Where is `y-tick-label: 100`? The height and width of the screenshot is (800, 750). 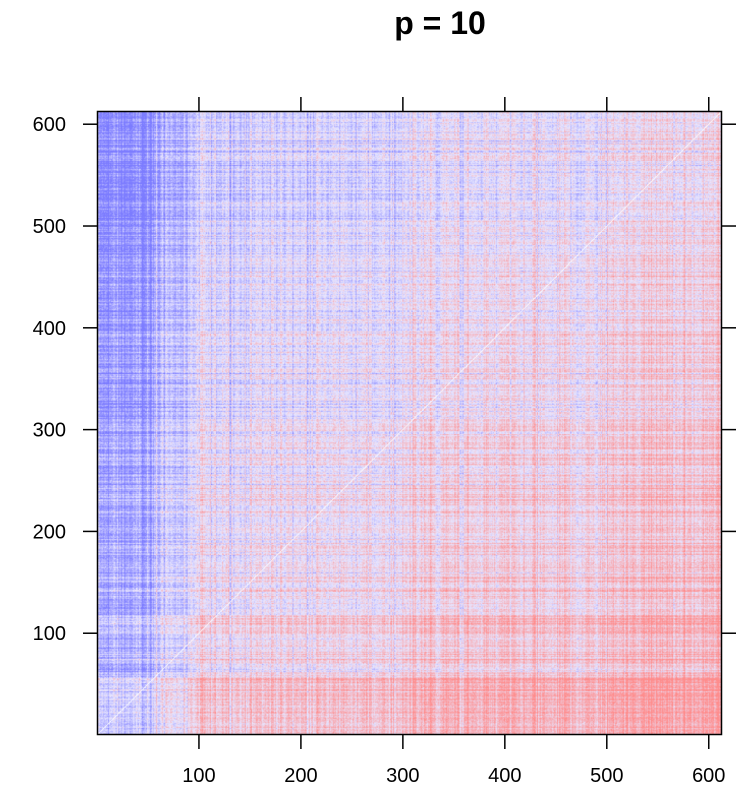
y-tick-label: 100 is located at coordinates (49, 634).